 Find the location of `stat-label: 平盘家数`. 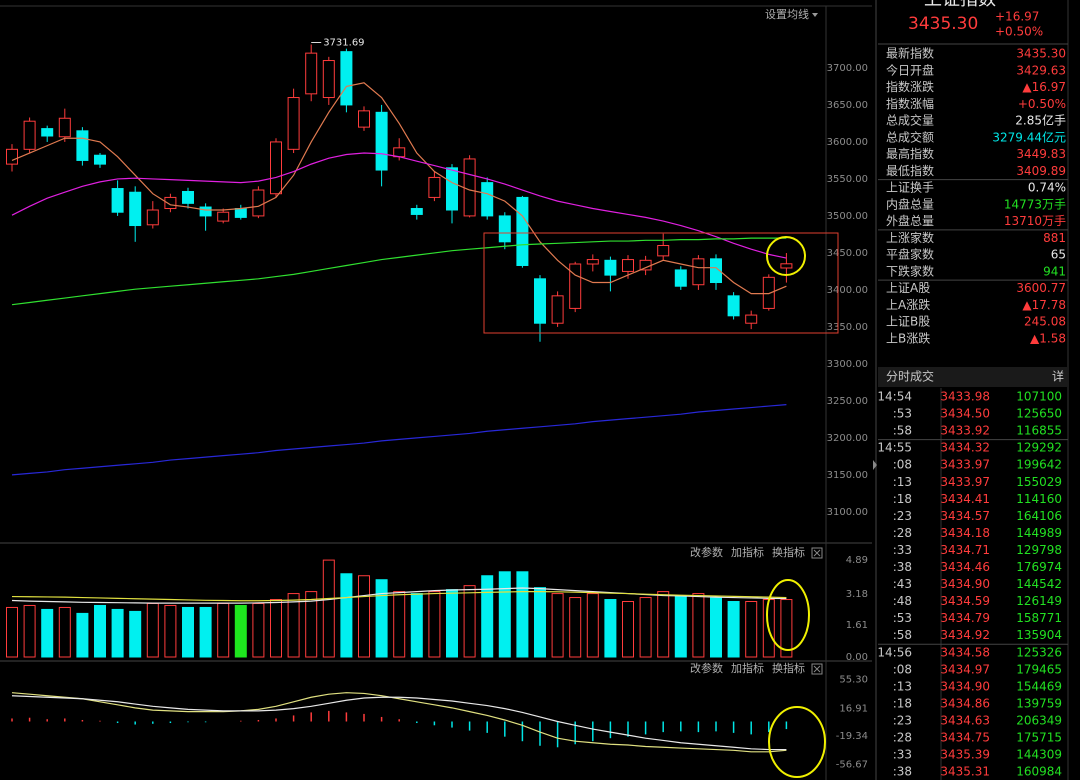

stat-label: 平盘家数 is located at coordinates (910, 254).